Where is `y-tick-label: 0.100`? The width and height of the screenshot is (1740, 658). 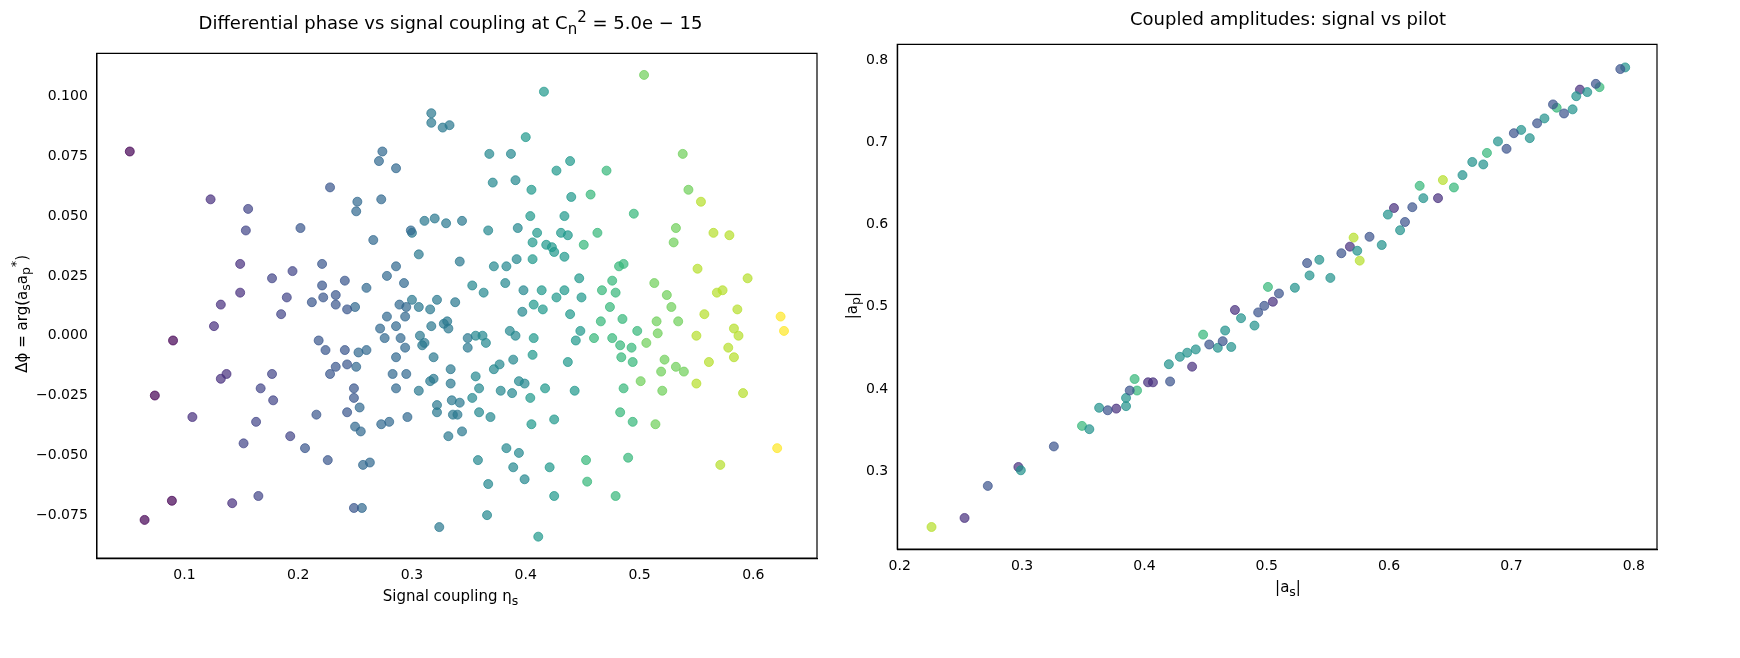
y-tick-label: 0.100 is located at coordinates (67, 94).